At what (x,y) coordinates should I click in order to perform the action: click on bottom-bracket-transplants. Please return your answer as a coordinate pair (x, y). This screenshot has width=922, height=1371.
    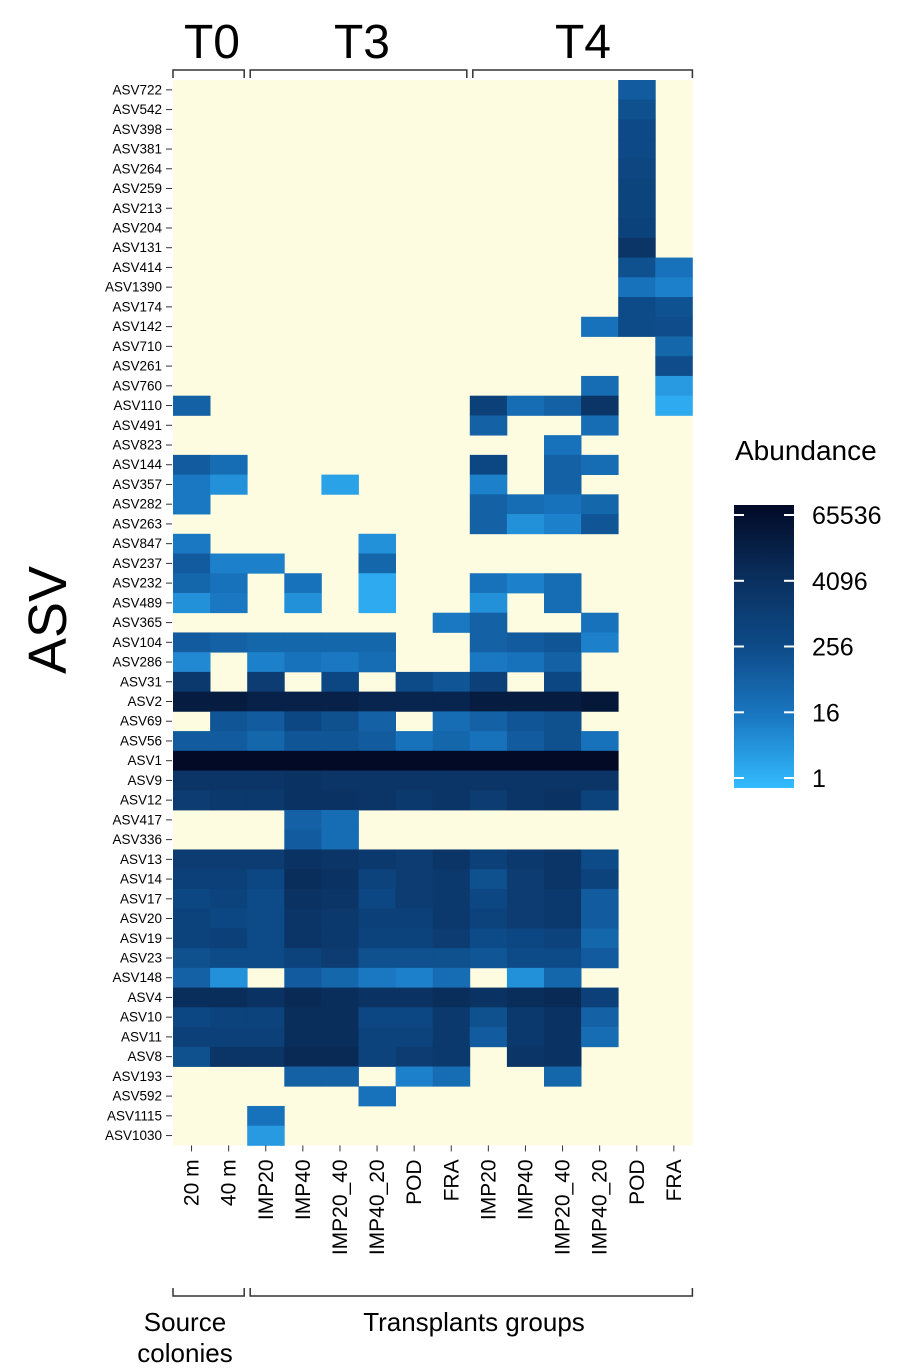
    Looking at the image, I should click on (471, 1292).